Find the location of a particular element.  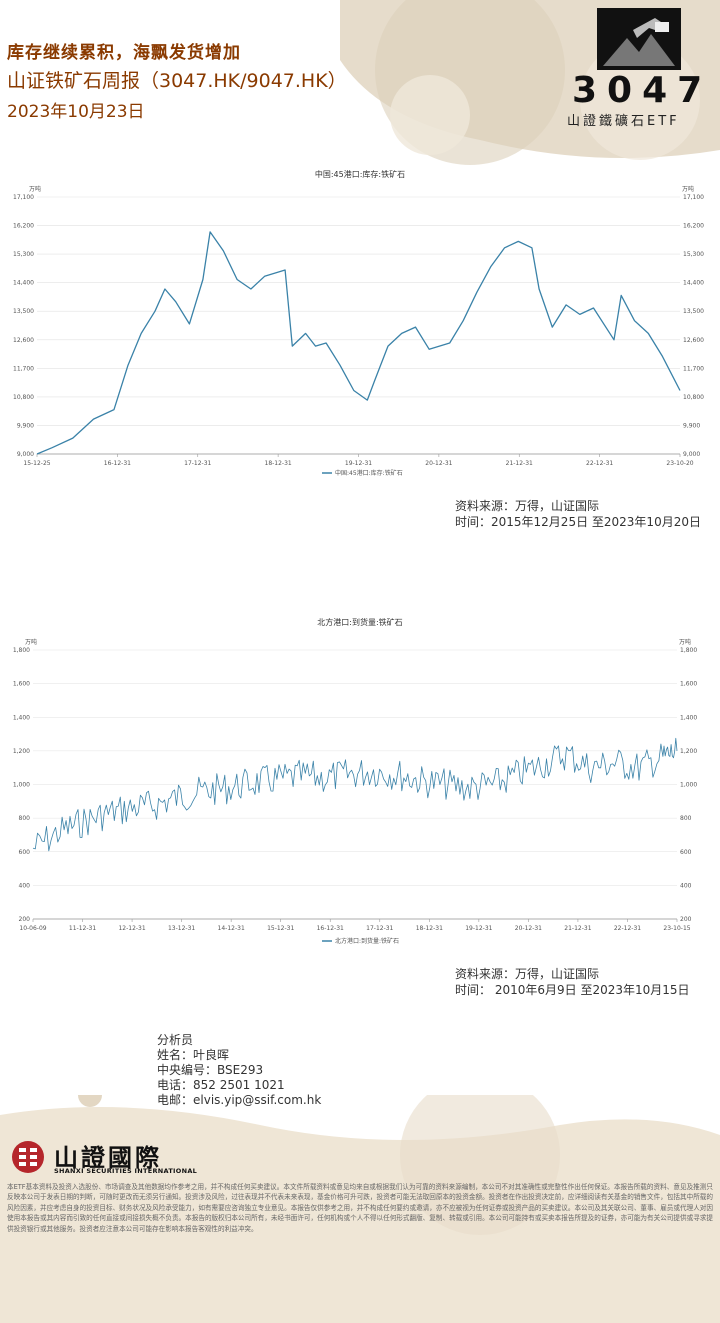

y-tick-label-left: 13,500 is located at coordinates (23, 311).